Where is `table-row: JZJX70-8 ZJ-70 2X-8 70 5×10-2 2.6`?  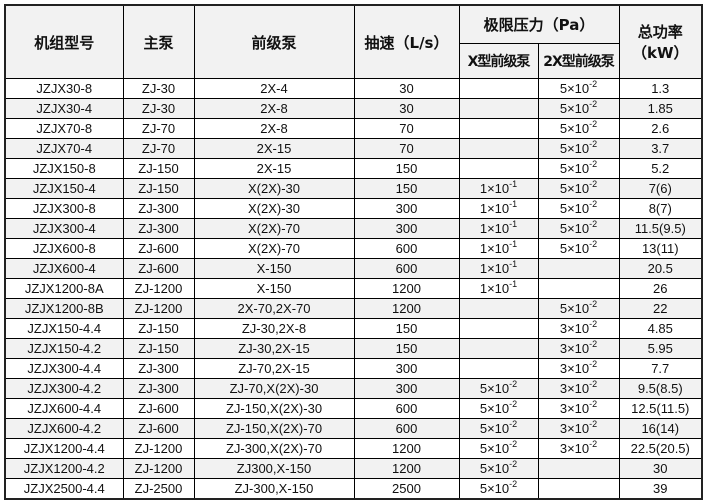
table-row: JZJX70-8 ZJ-70 2X-8 70 5×10-2 2.6 is located at coordinates (353, 128).